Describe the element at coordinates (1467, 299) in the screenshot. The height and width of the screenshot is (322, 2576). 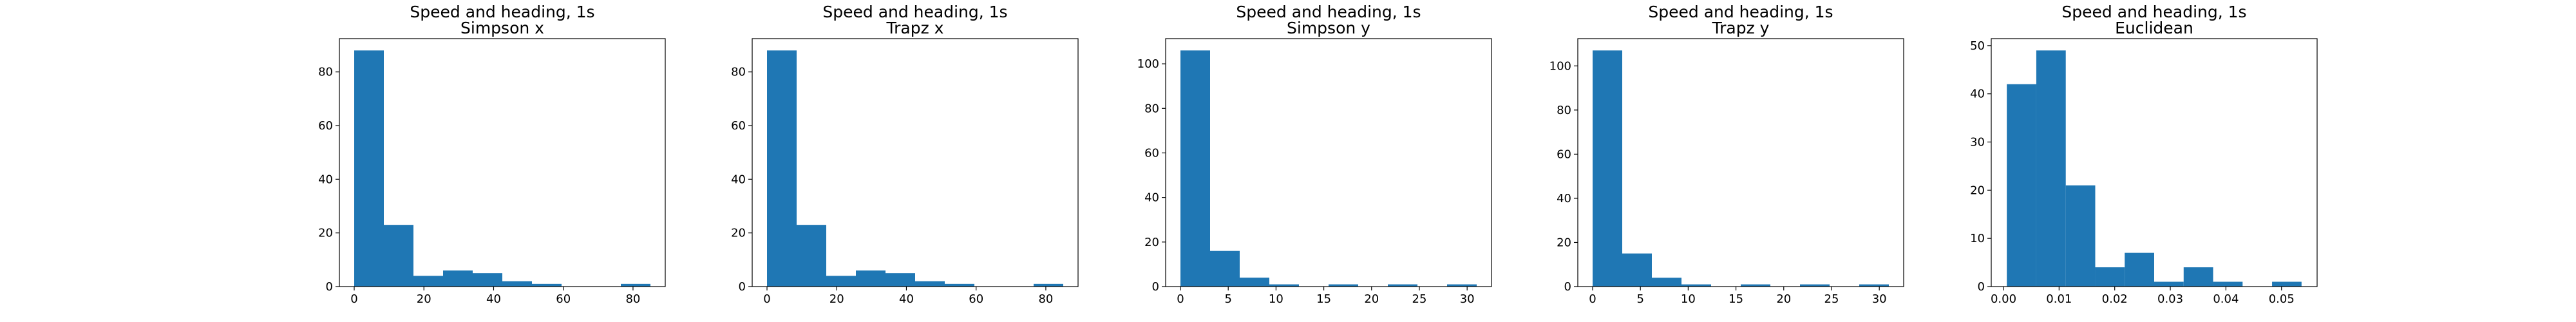
I see `x-tick-label: 30` at that location.